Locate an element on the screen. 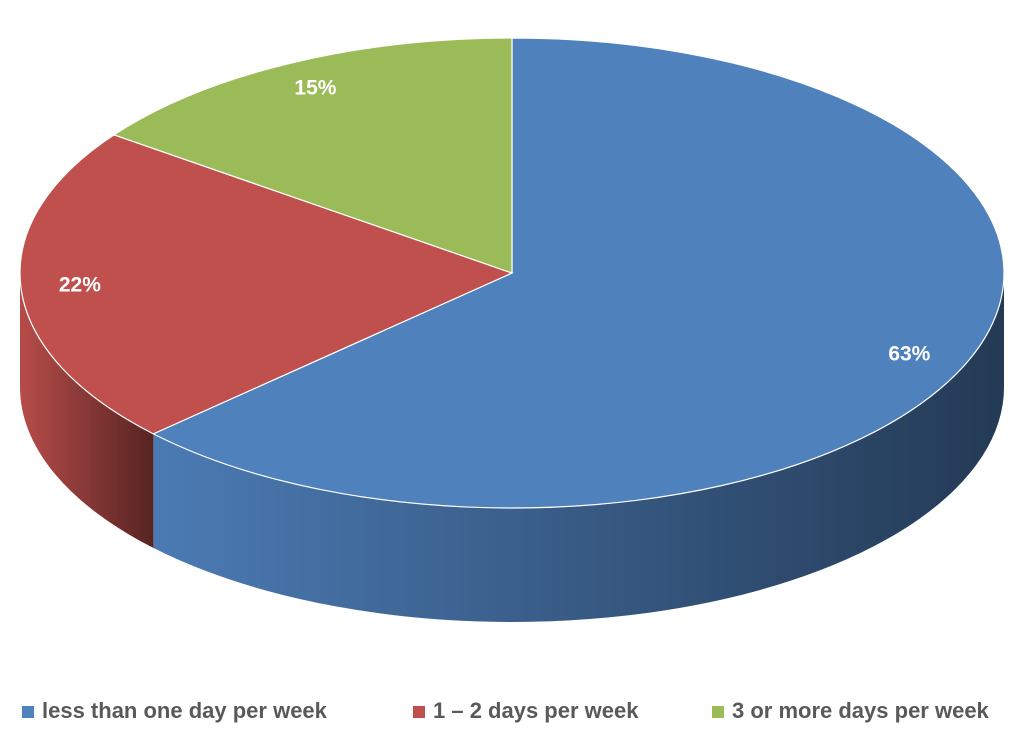  data-label: 22% is located at coordinates (80, 285).